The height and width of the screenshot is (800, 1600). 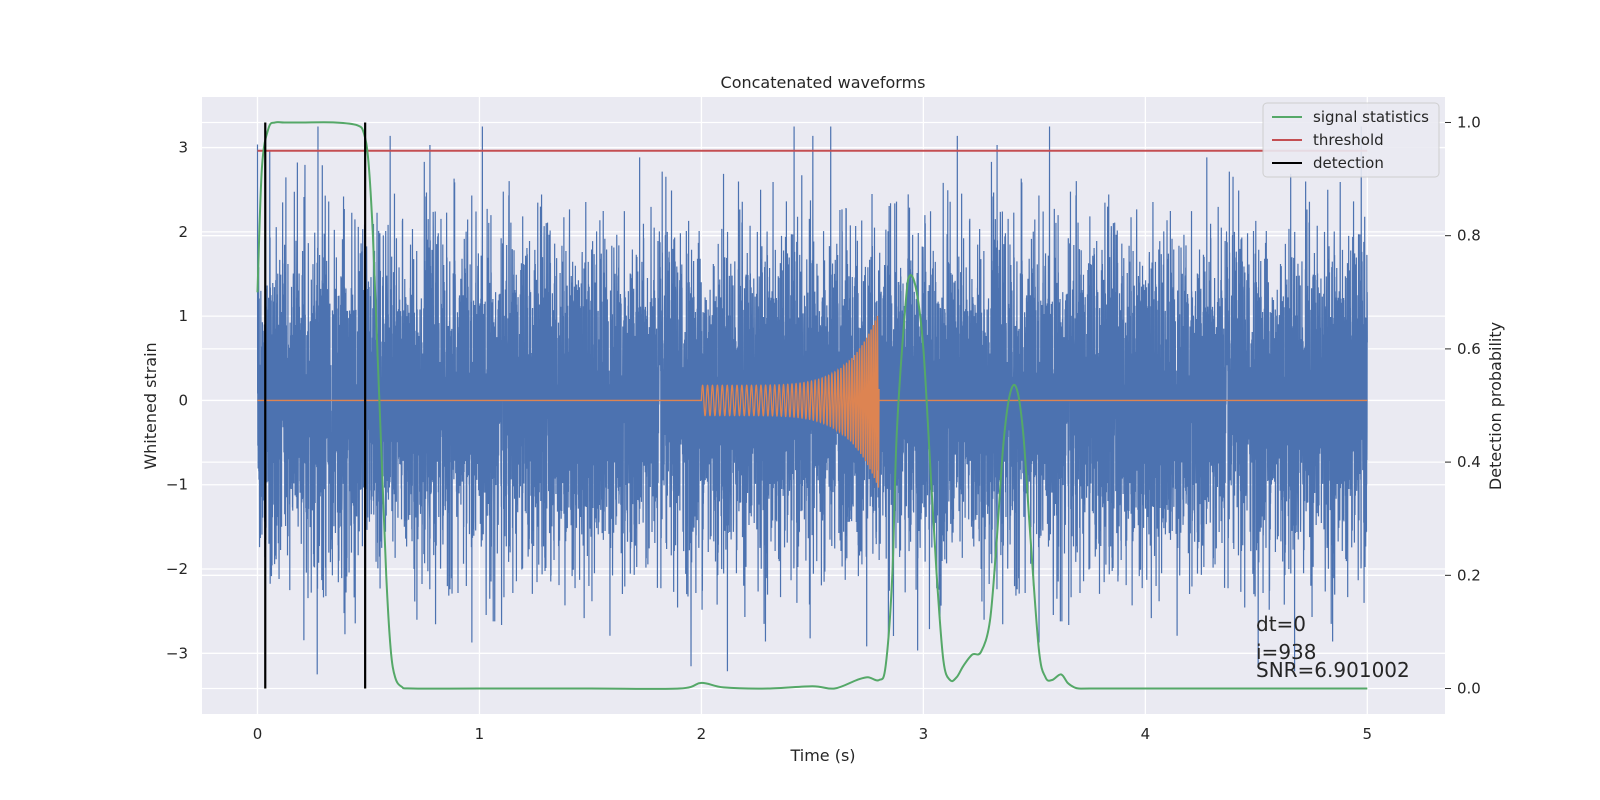 What do you see at coordinates (702, 734) in the screenshot?
I see `x-tick-label-2: 2` at bounding box center [702, 734].